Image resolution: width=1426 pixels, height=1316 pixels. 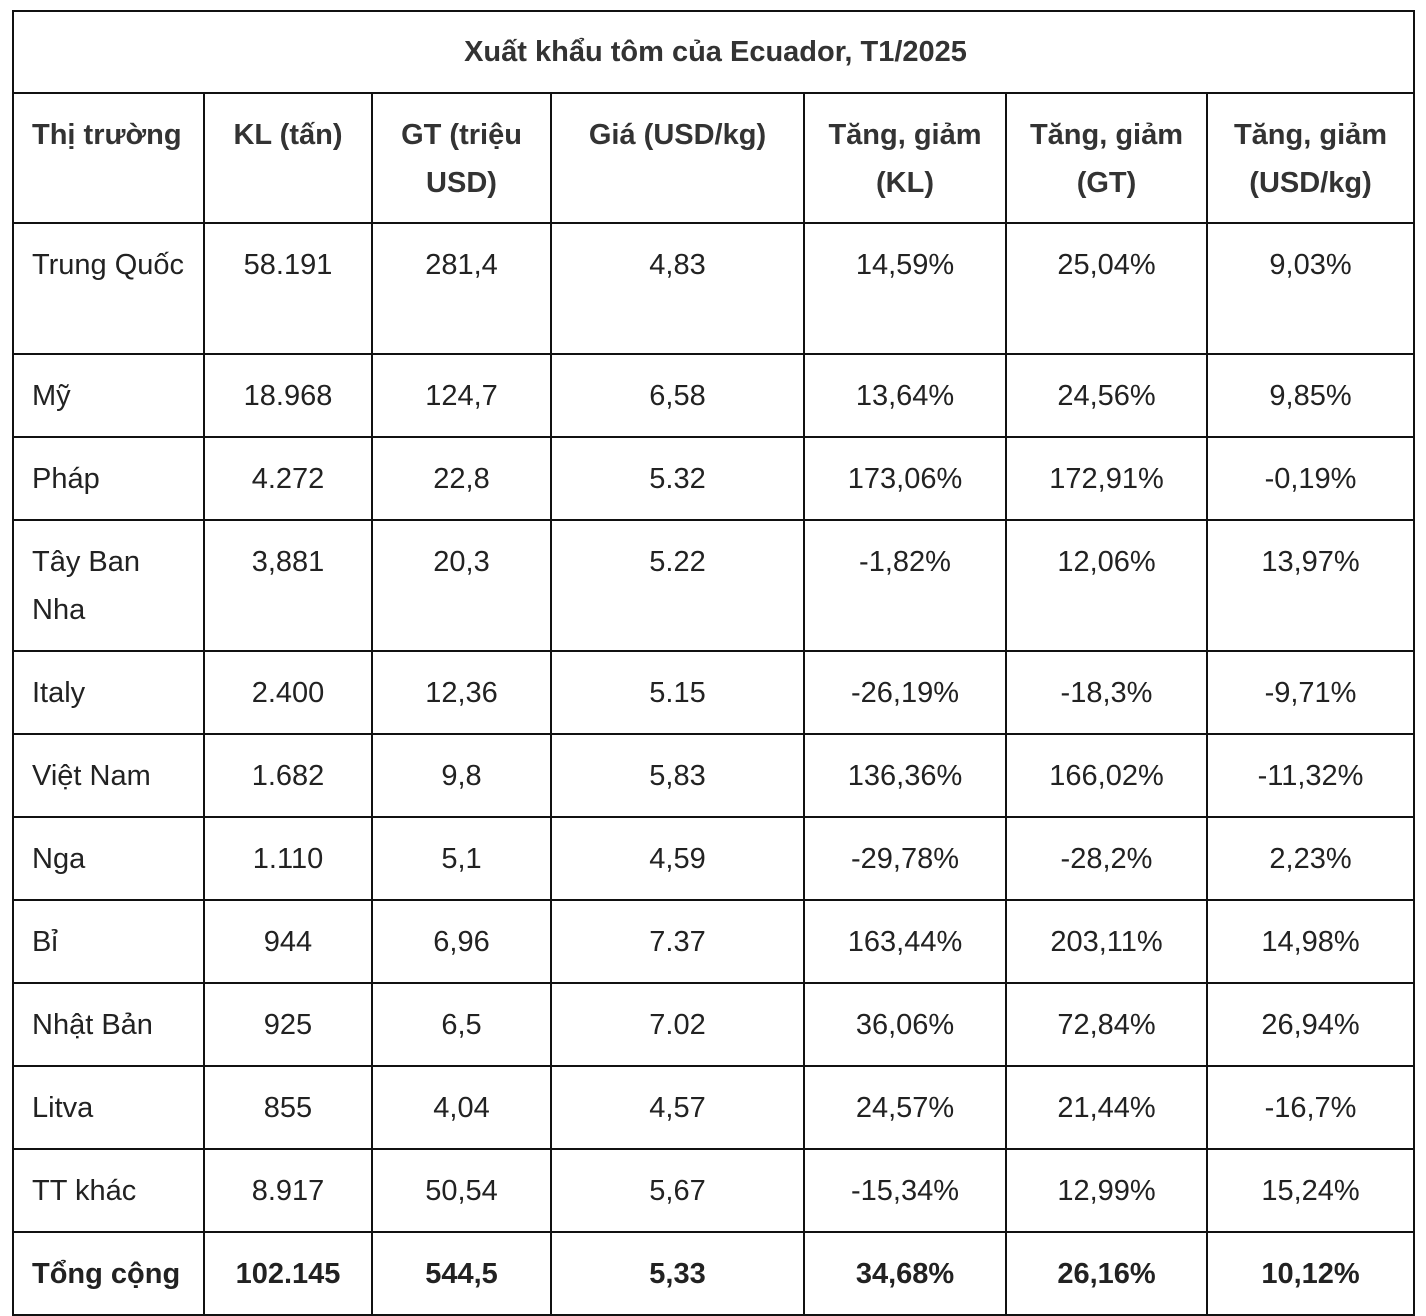 I want to click on value-cell: 72,84%, so click(x=1106, y=1024).